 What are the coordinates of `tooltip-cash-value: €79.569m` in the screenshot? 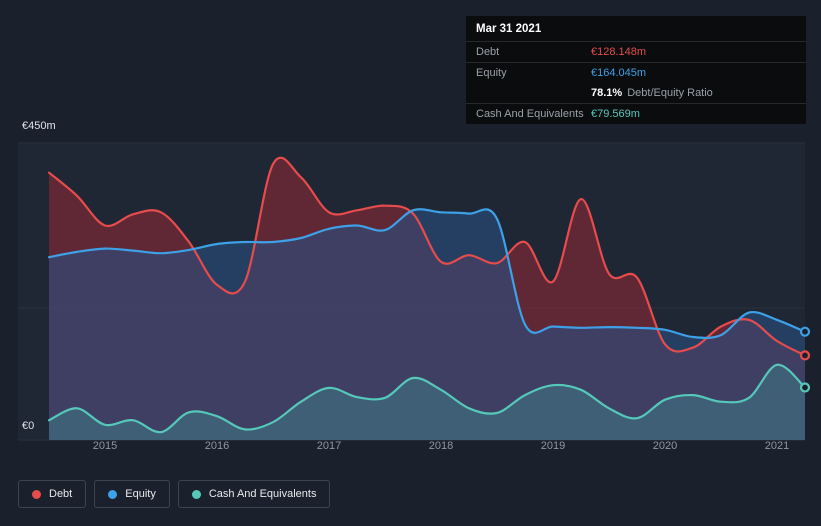 It's located at (615, 114).